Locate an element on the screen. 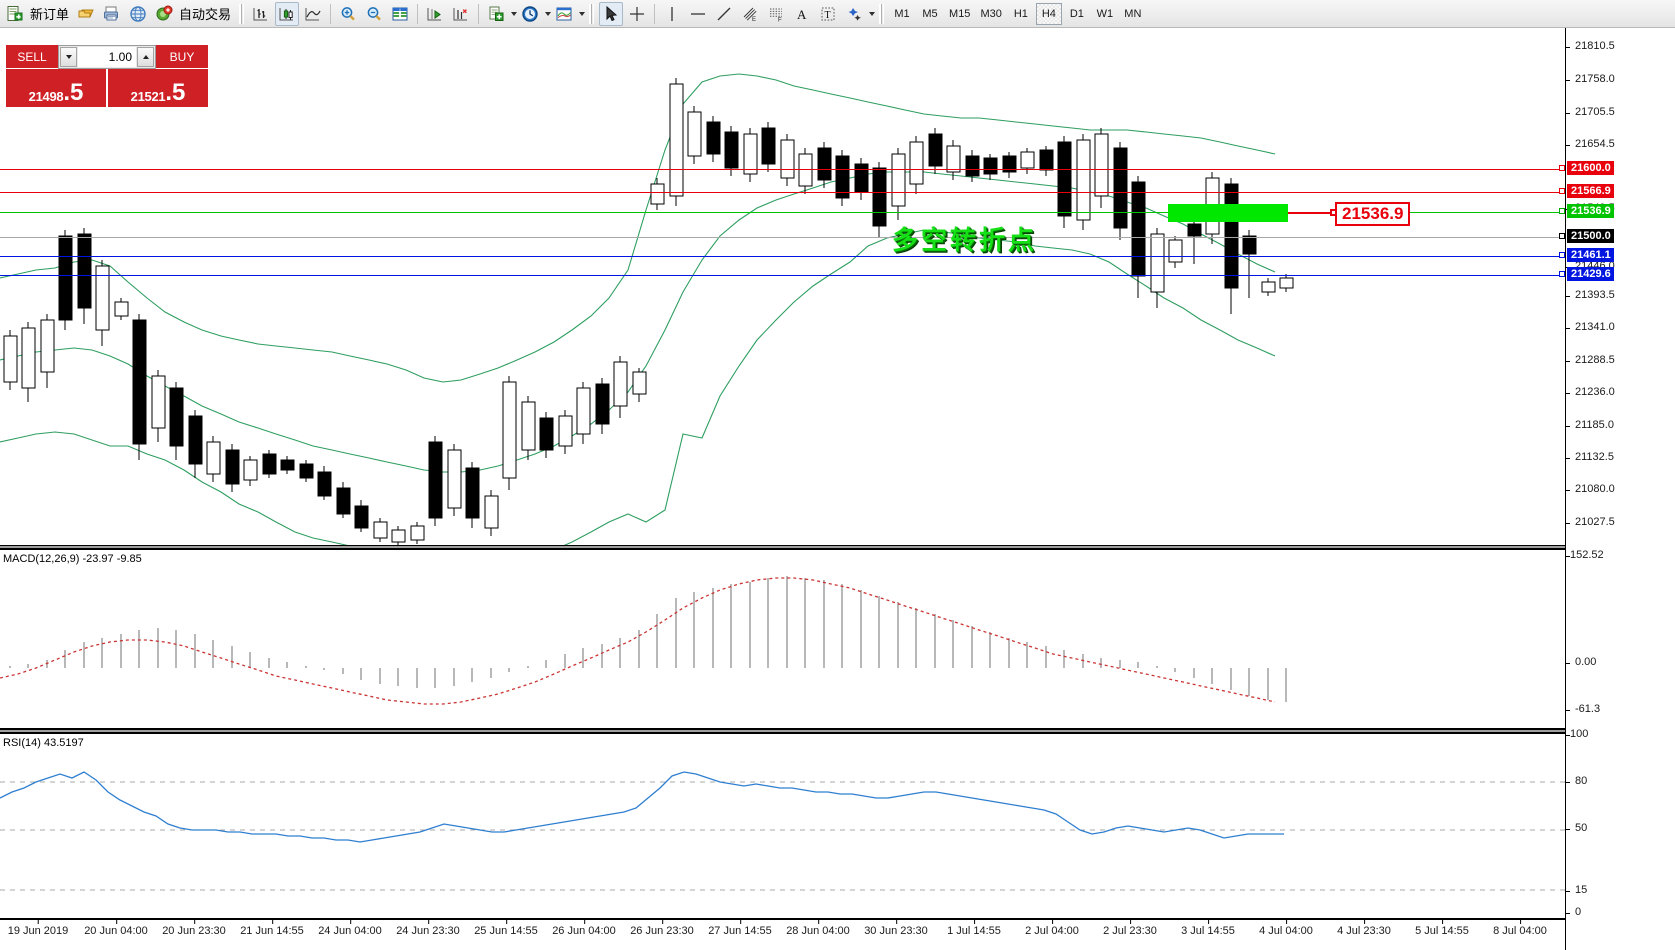 The height and width of the screenshot is (950, 1675). auto-scroll-icon is located at coordinates (461, 14).